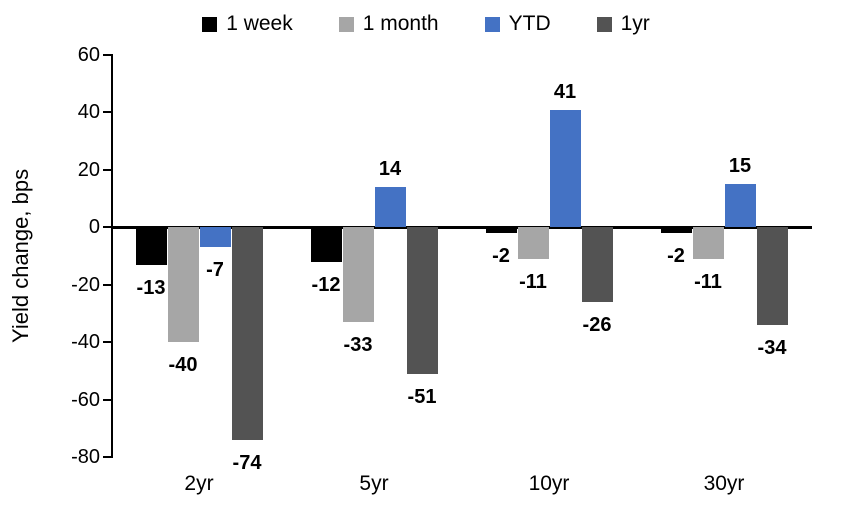 Image resolution: width=852 pixels, height=509 pixels. Describe the element at coordinates (88, 112) in the screenshot. I see `y-tick-label: 40` at that location.